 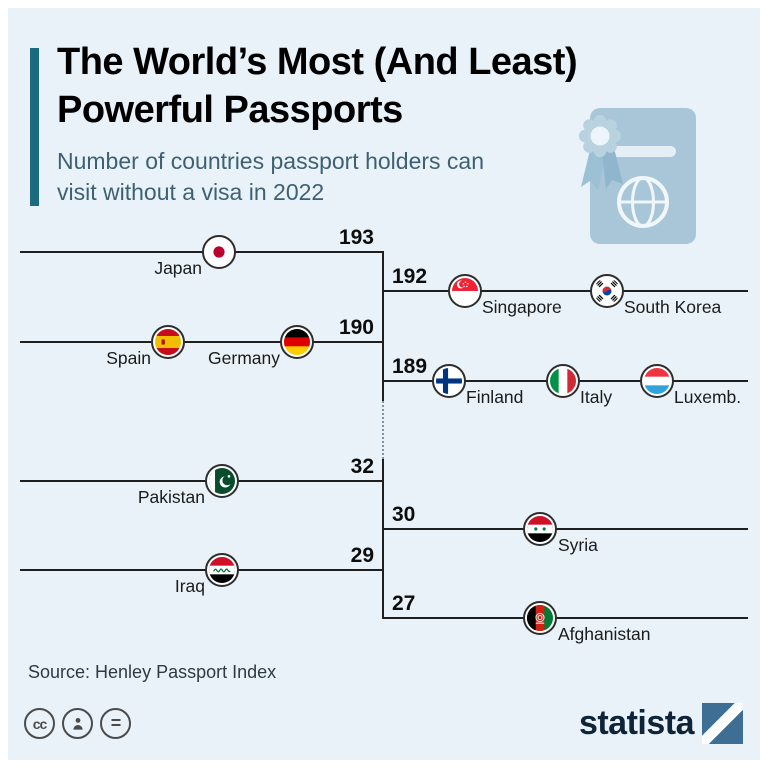 I want to click on japan-flag-icon, so click(x=219, y=252).